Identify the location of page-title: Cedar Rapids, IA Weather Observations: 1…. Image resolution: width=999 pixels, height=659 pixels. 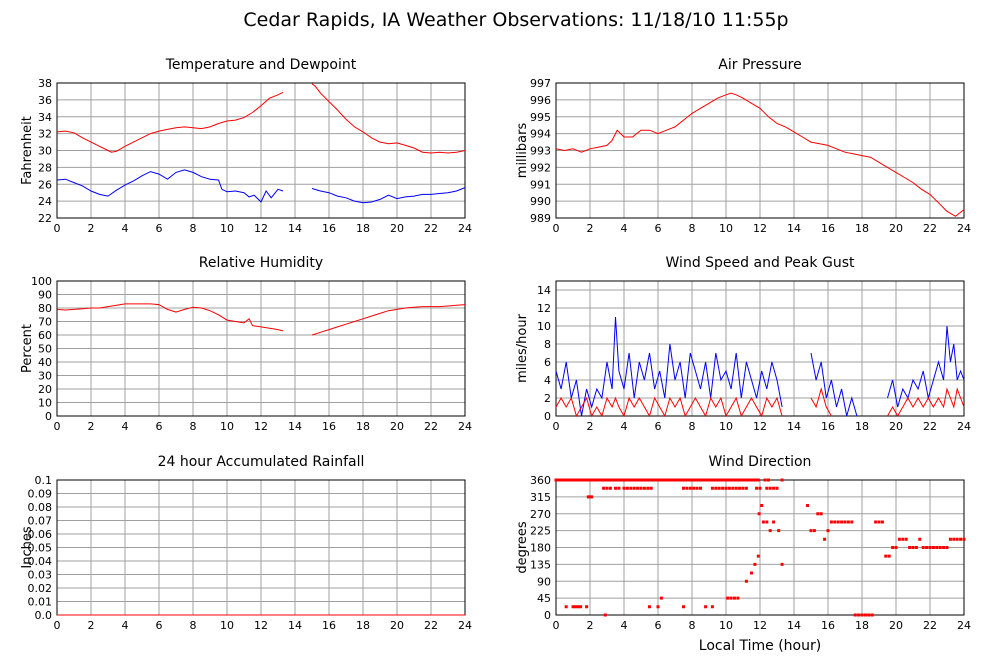
(515, 20).